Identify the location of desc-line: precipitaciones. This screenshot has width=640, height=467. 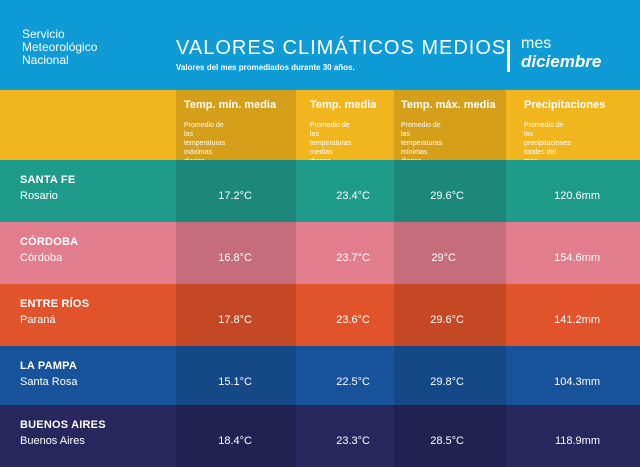
(547, 143).